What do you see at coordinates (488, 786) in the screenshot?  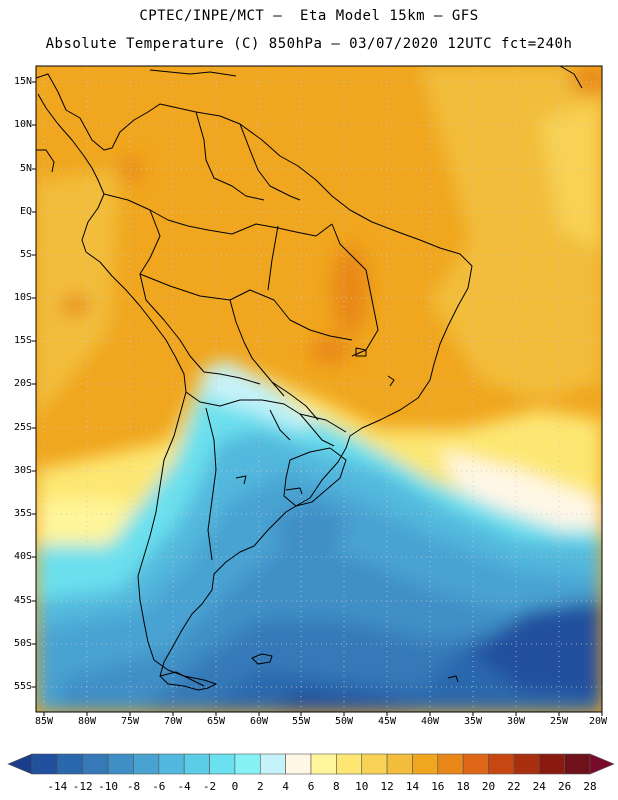 I see `color-scale-label: 20` at bounding box center [488, 786].